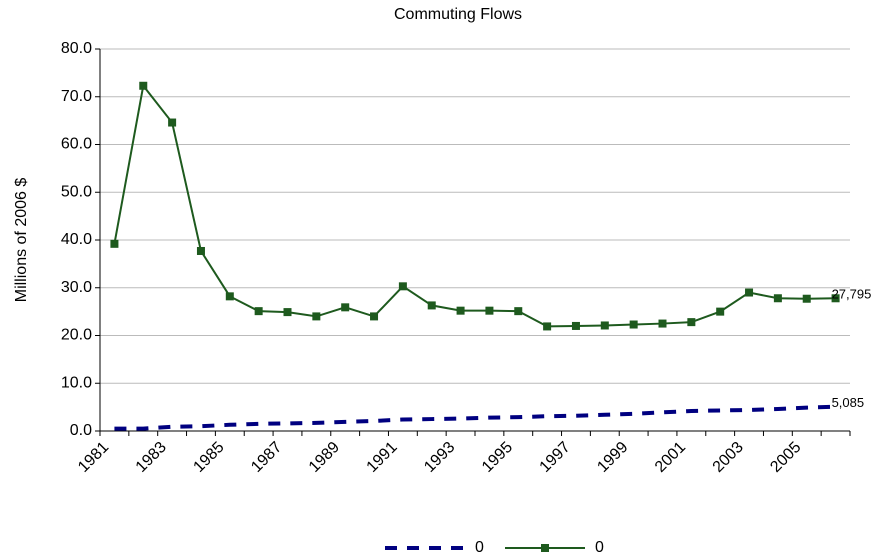 Image resolution: width=885 pixels, height=558 pixels. What do you see at coordinates (76, 287) in the screenshot?
I see `y-tick-label: 30.0` at bounding box center [76, 287].